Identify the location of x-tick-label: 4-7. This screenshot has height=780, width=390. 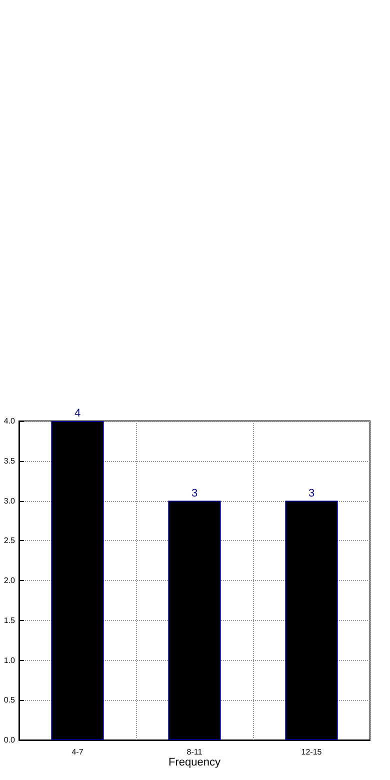
(78, 752).